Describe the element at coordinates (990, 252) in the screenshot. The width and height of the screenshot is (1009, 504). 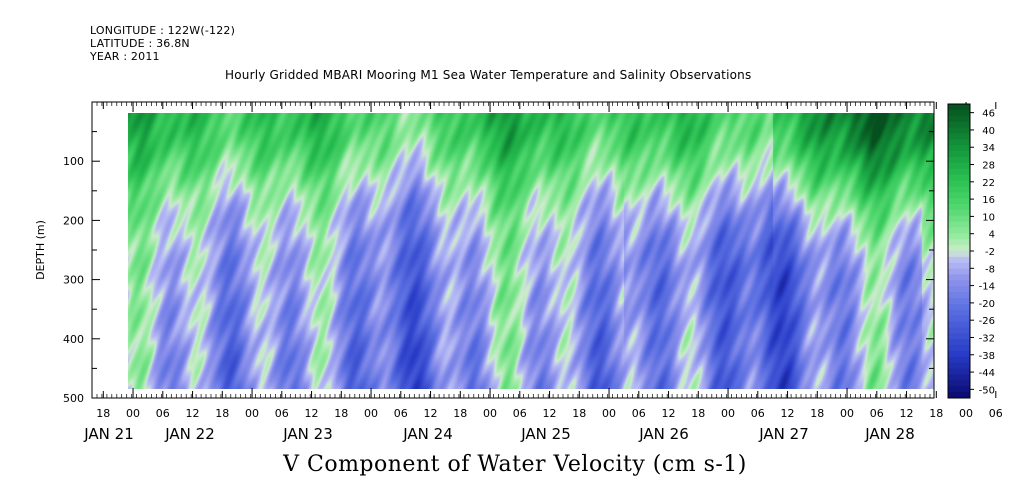
I see `colorbar-tick-label: -2` at that location.